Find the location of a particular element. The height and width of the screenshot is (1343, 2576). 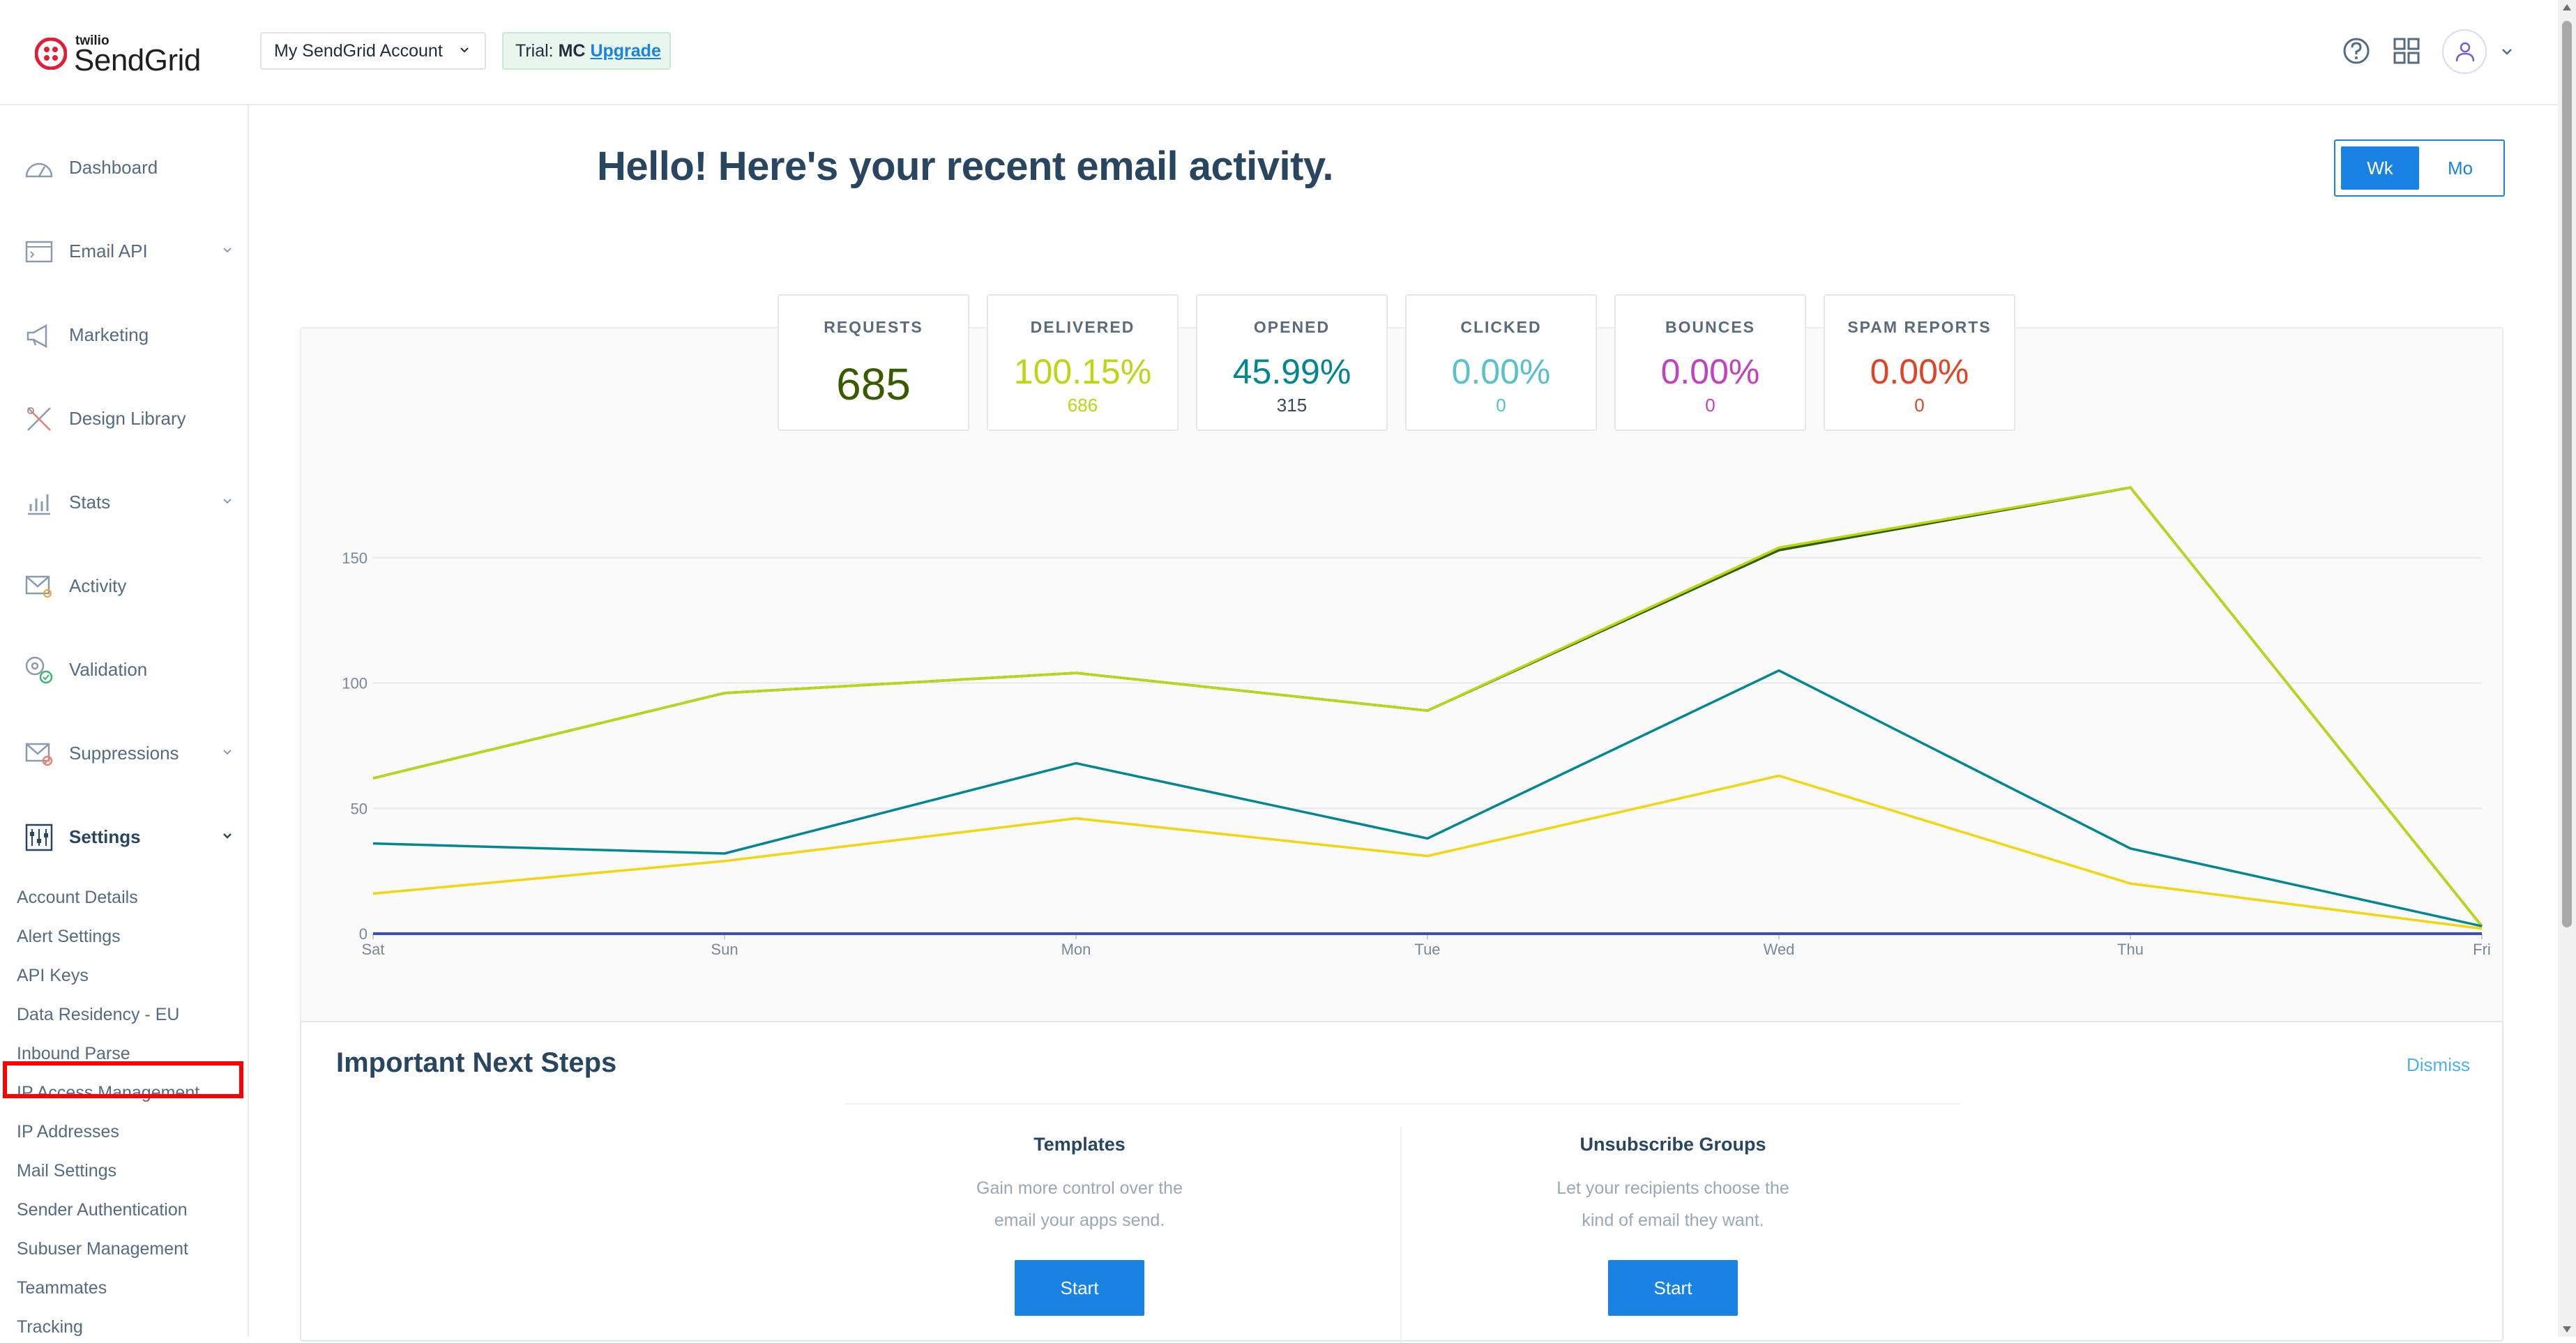

sidebar-item-validation: Validation is located at coordinates (124, 669).